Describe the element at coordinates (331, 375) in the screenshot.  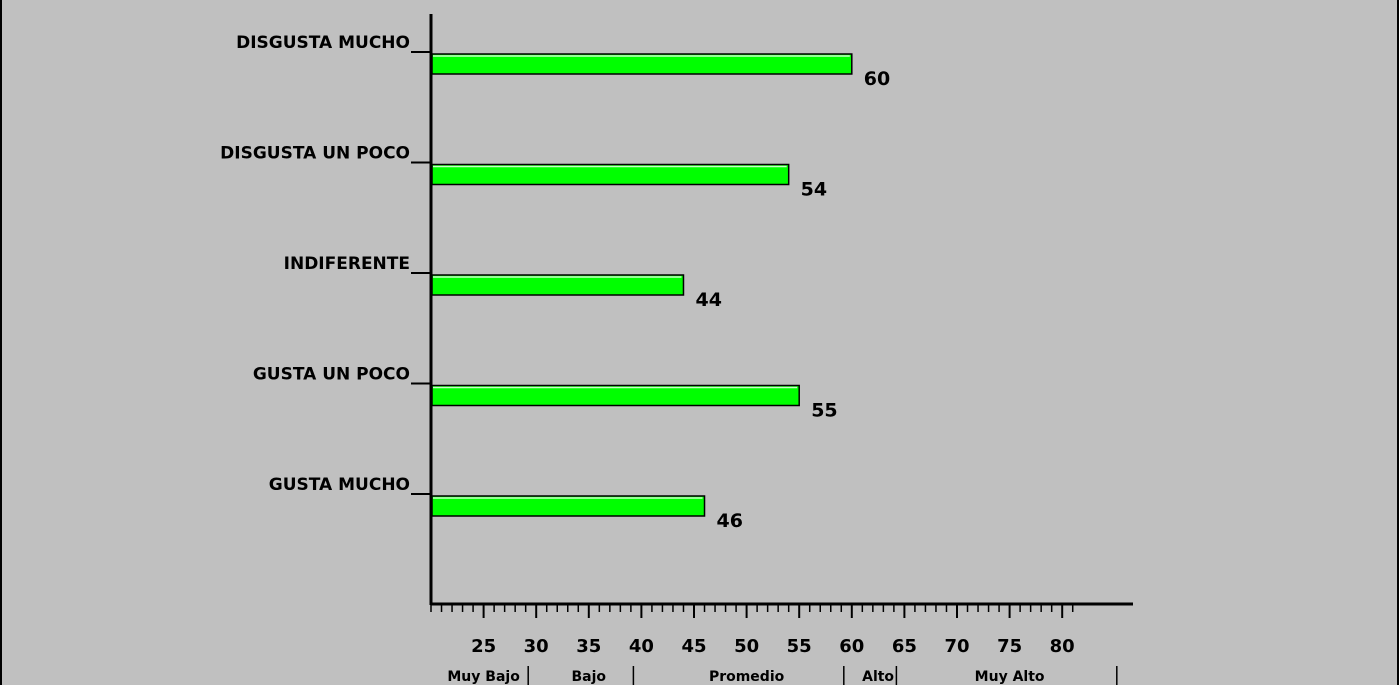
I see `category-label: GUSTA UN POCO` at that location.